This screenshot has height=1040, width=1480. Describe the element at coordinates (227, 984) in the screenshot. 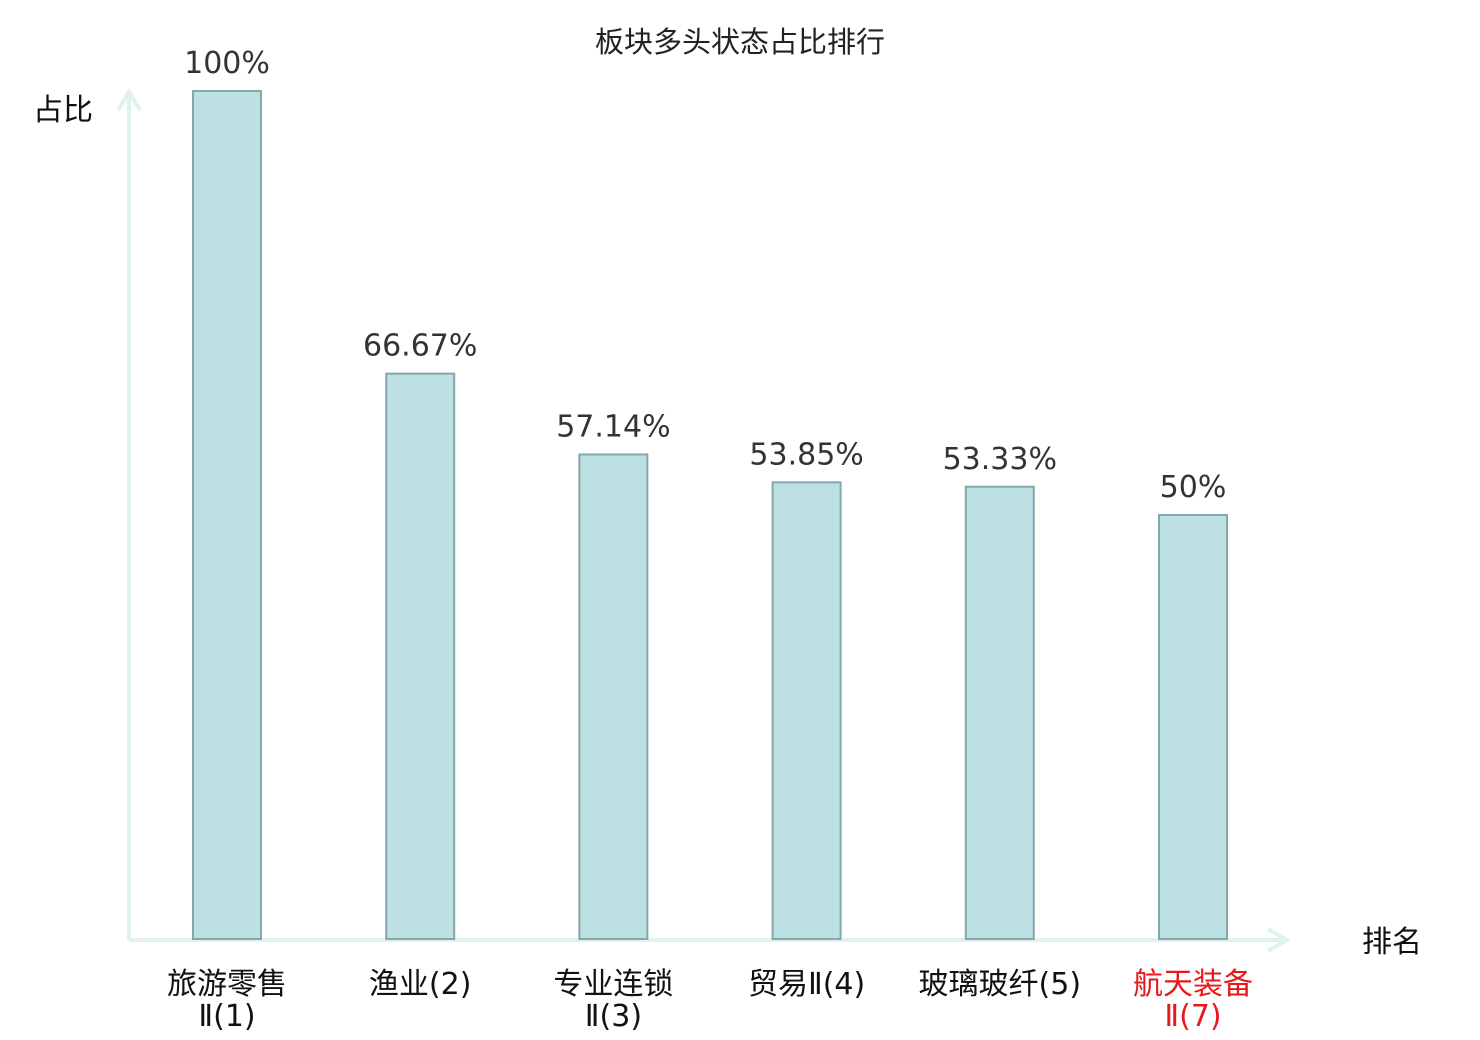

I see `x-tick-label: 旅游零售` at that location.